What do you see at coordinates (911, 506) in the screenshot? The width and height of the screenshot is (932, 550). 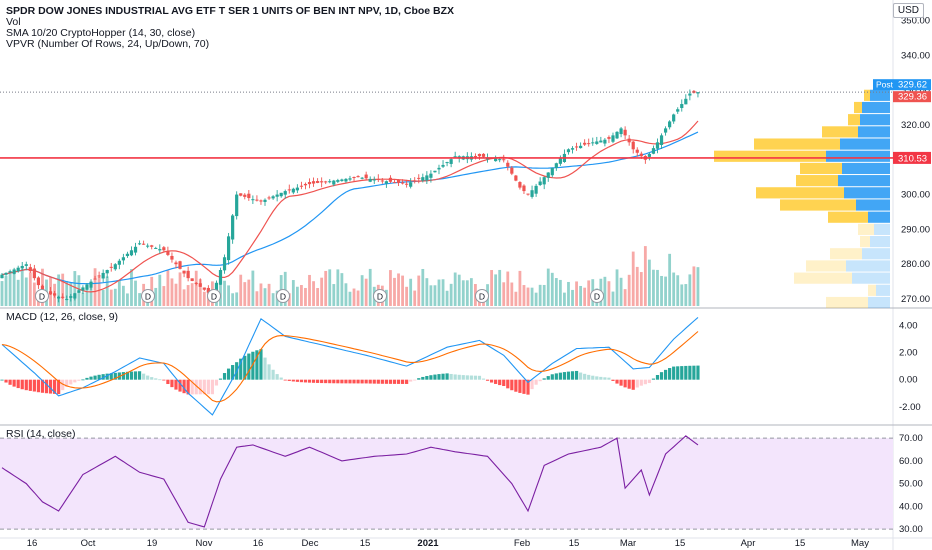 I see `rsi-tick-label: 40.00` at bounding box center [911, 506].